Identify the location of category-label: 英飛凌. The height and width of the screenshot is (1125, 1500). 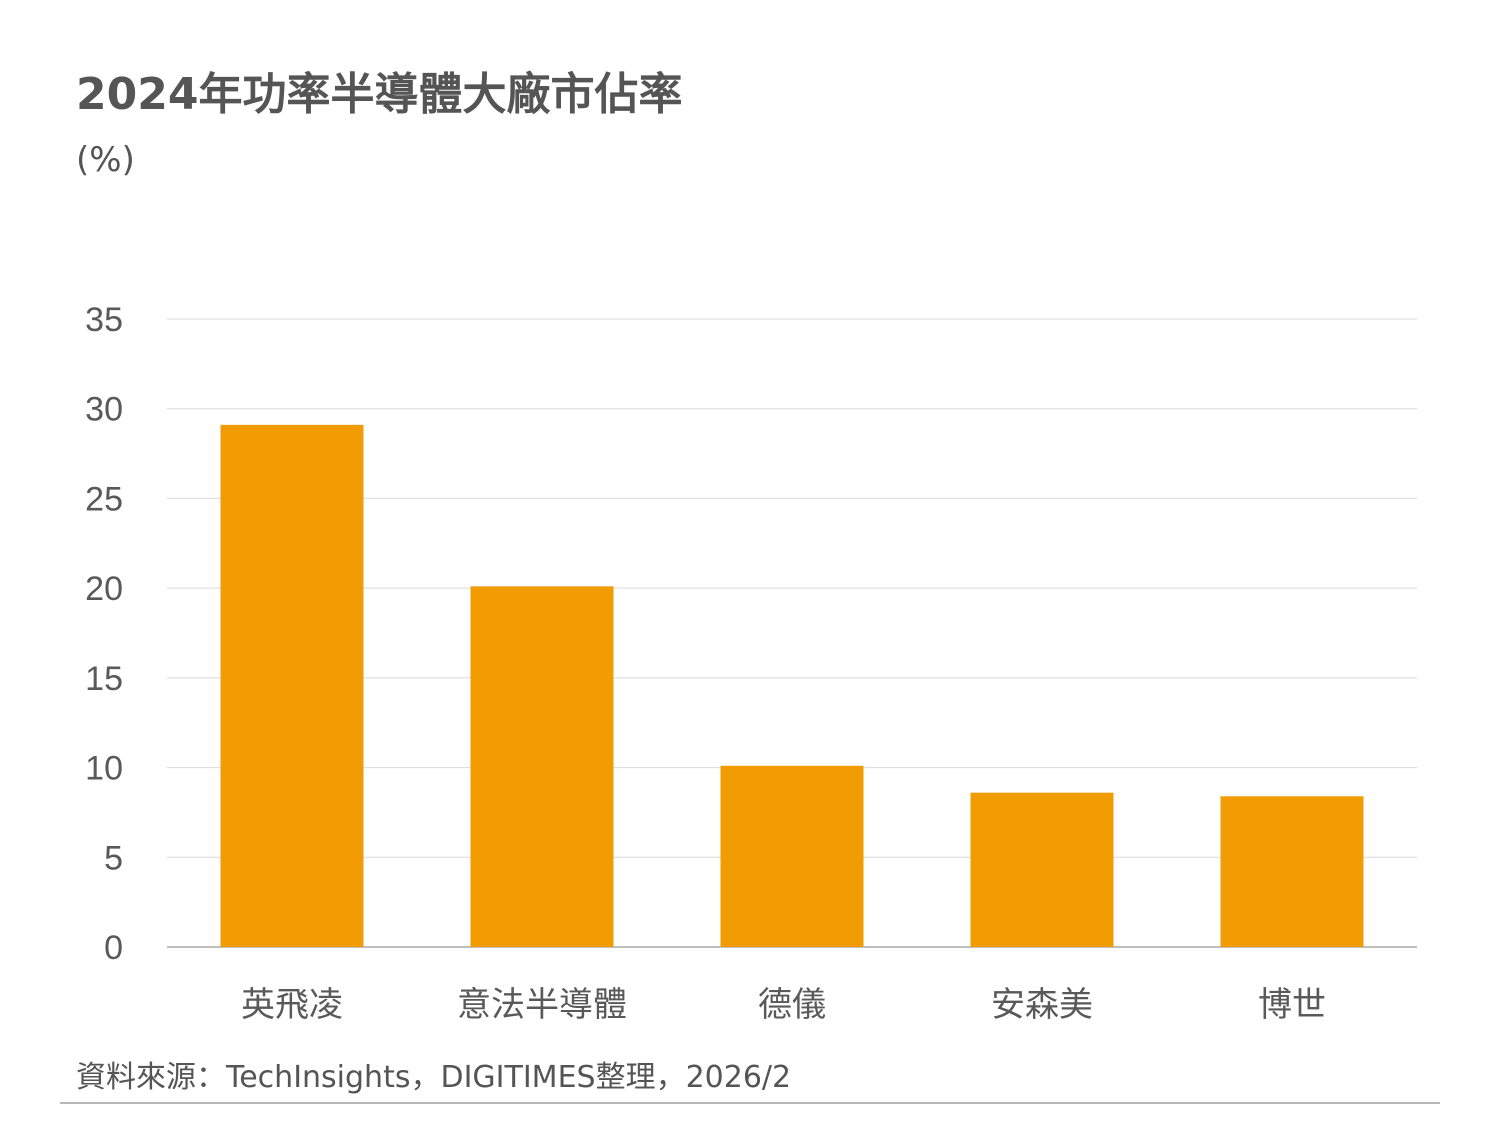
(292, 1005).